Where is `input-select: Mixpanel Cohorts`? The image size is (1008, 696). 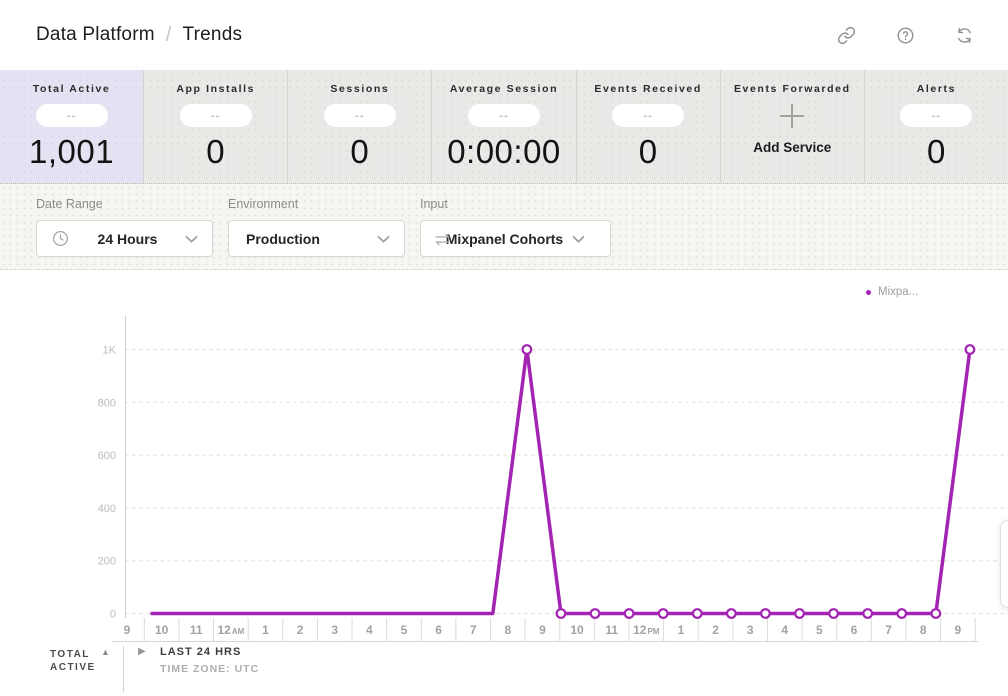
input-select: Mixpanel Cohorts is located at coordinates (515, 238).